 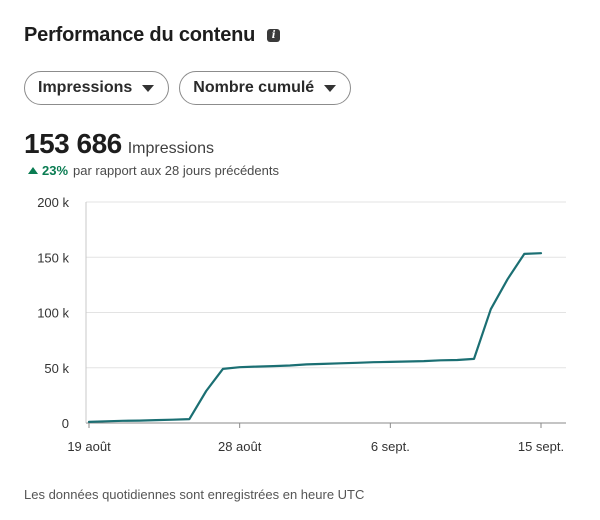 I want to click on kpi: 153 686 Impressions, so click(x=119, y=144).